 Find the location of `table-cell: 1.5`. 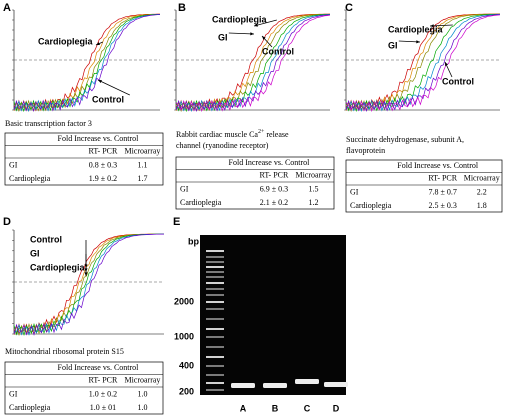

table-cell: 1.5 is located at coordinates (313, 188).